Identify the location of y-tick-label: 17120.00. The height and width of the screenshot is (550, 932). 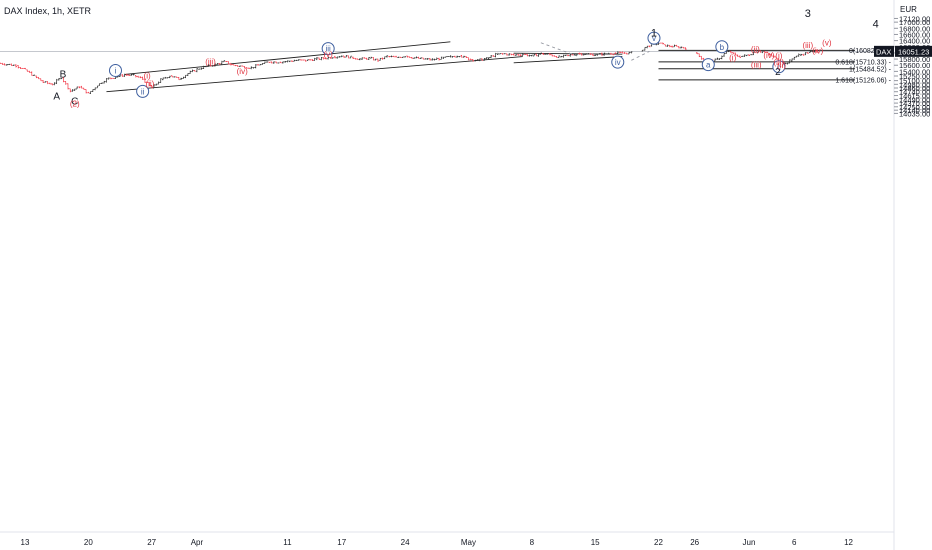
(914, 18).